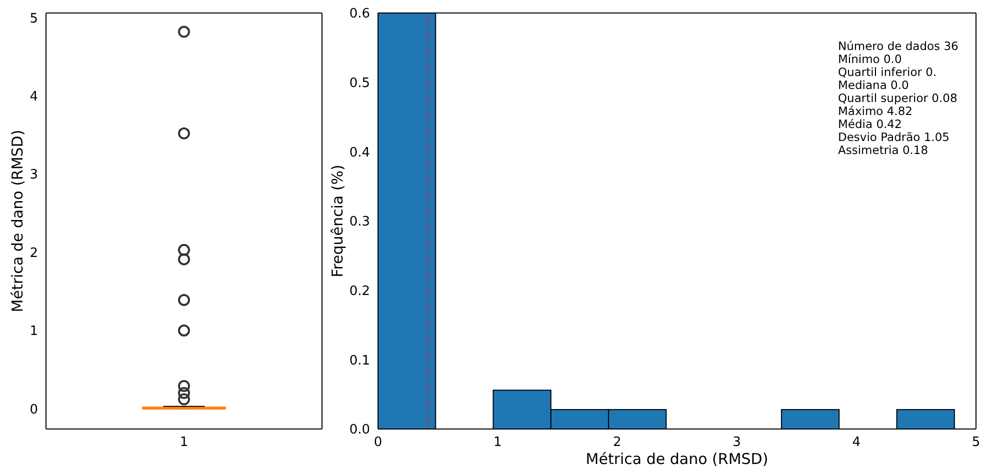 The height and width of the screenshot is (470, 984). I want to click on x-tick-label: 2, so click(617, 442).